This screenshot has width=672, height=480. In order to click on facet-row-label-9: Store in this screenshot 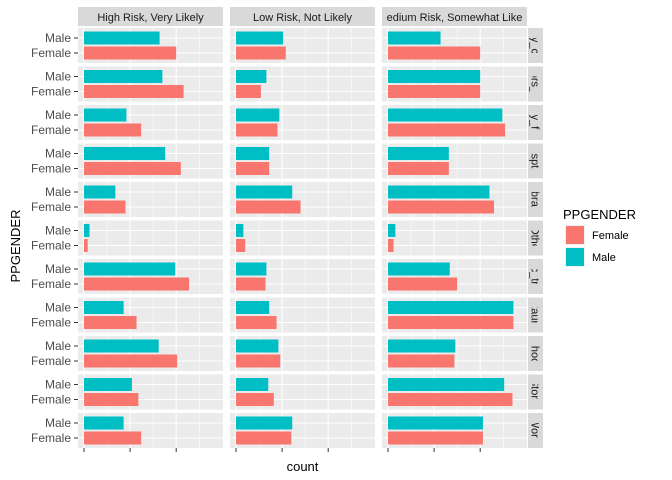, I will do `click(535, 392)`.